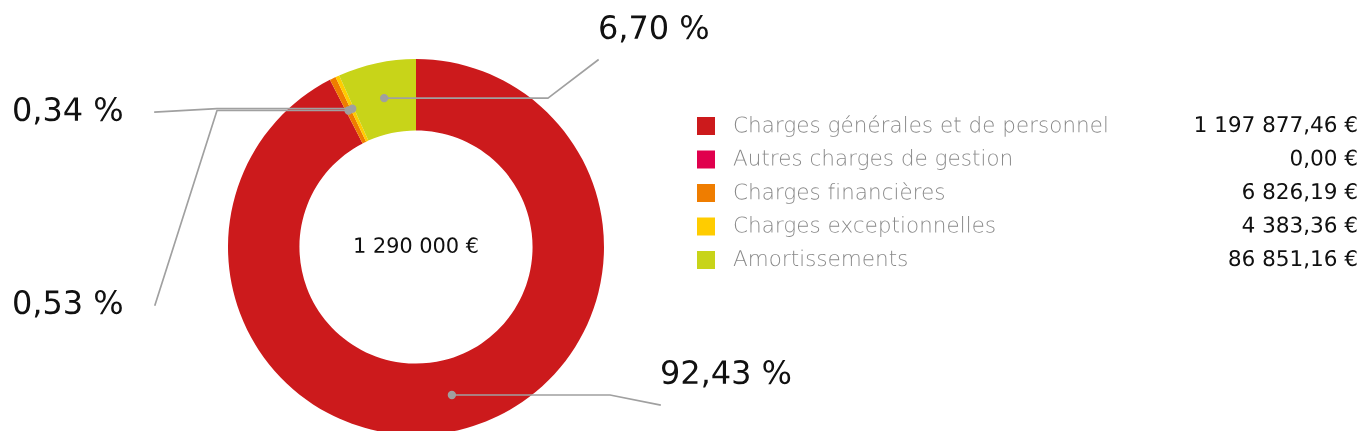 The height and width of the screenshot is (431, 1364). What do you see at coordinates (1293, 259) in the screenshot?
I see `text: 86 851,16 €` at bounding box center [1293, 259].